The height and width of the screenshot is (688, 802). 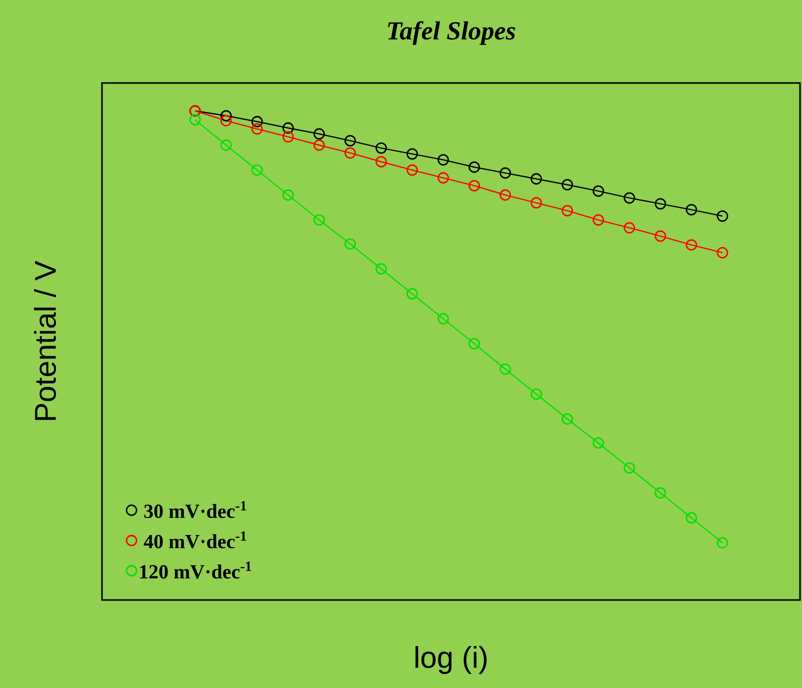 I want to click on y-axis-title: Potential / V, so click(x=45, y=340).